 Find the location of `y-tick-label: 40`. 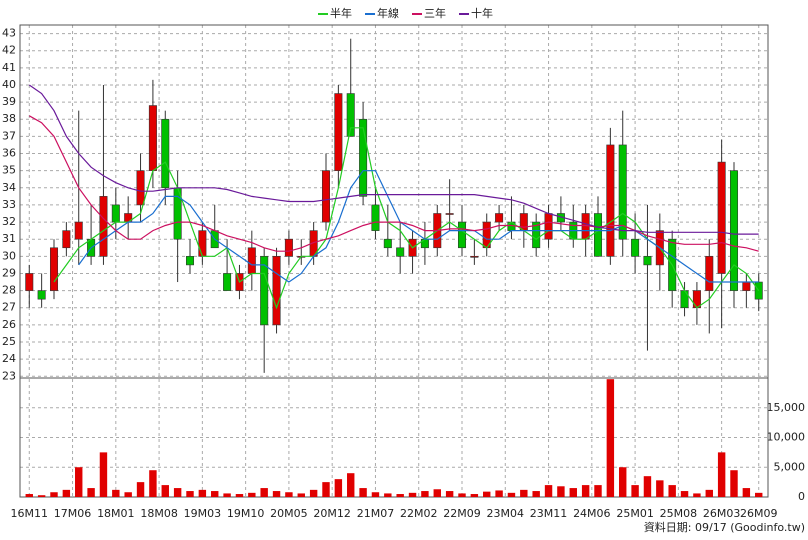

y-tick-label: 40 is located at coordinates (9, 84).